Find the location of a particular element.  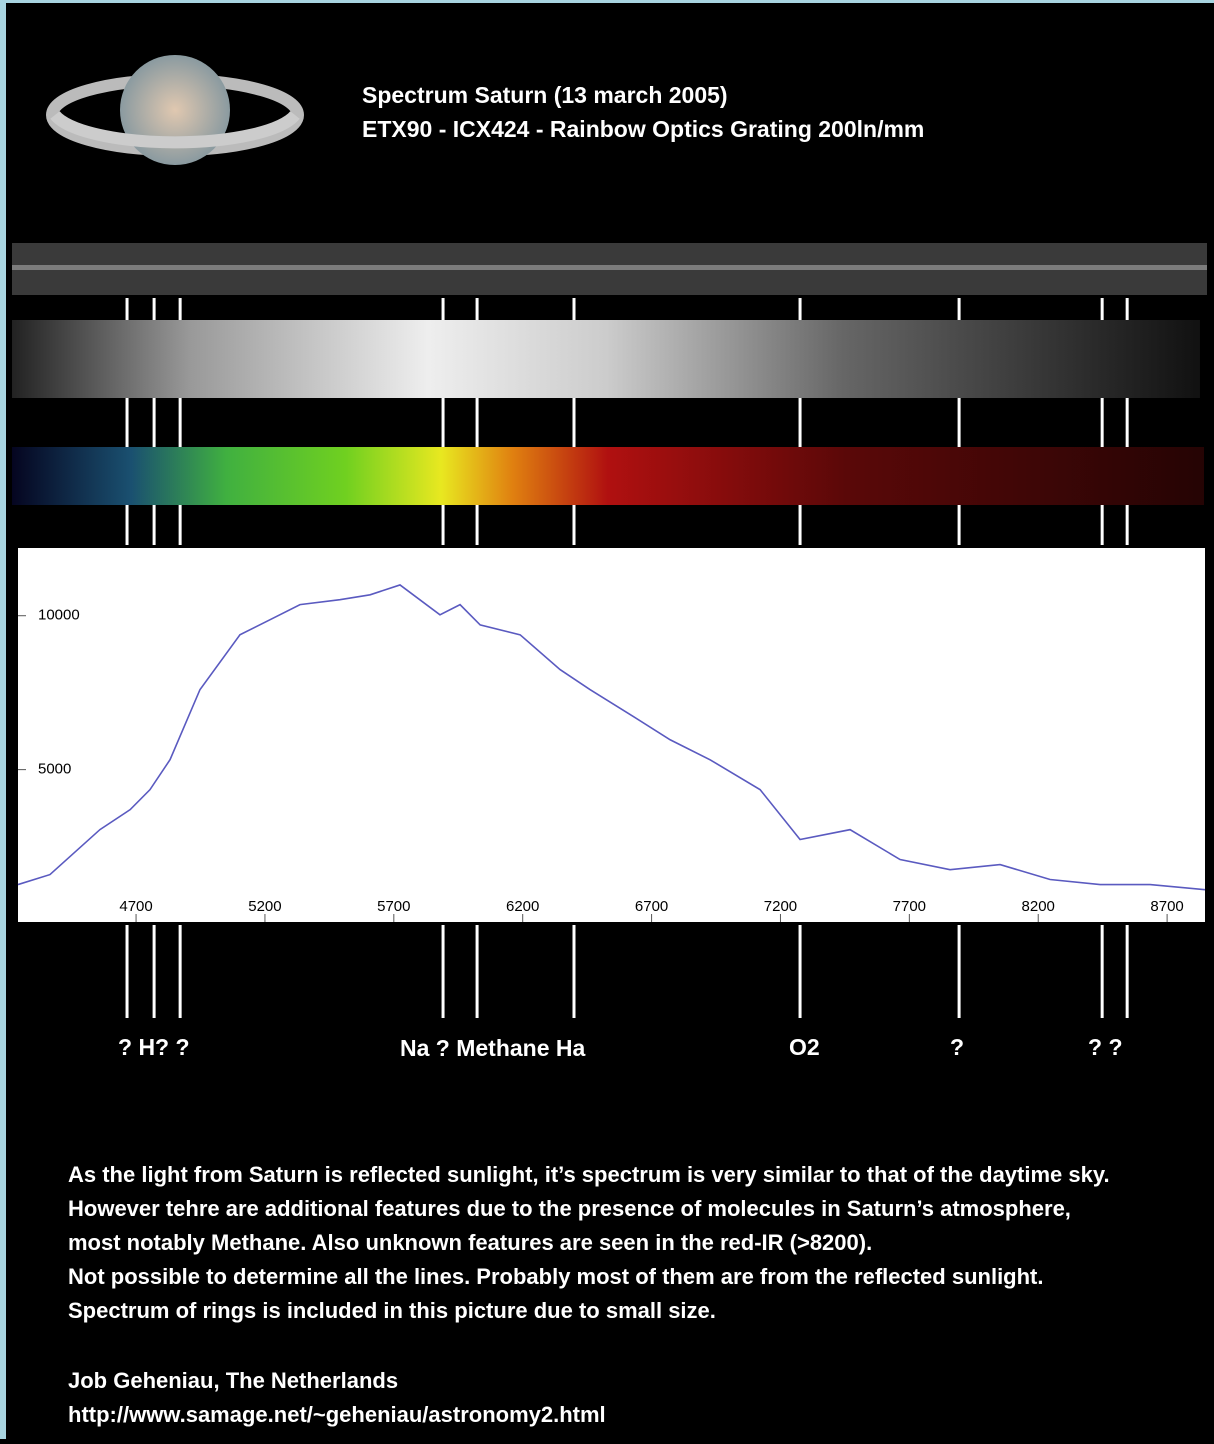

x-tick-label: 8700 is located at coordinates (1166, 906).